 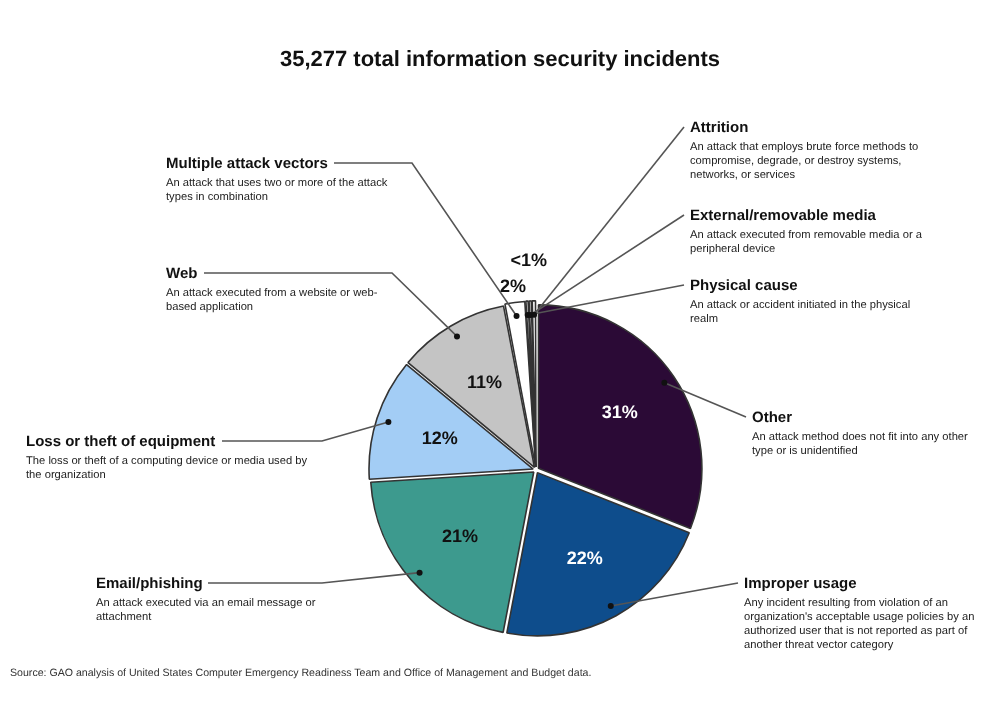 What do you see at coordinates (460, 535) in the screenshot?
I see `data-label: 21%` at bounding box center [460, 535].